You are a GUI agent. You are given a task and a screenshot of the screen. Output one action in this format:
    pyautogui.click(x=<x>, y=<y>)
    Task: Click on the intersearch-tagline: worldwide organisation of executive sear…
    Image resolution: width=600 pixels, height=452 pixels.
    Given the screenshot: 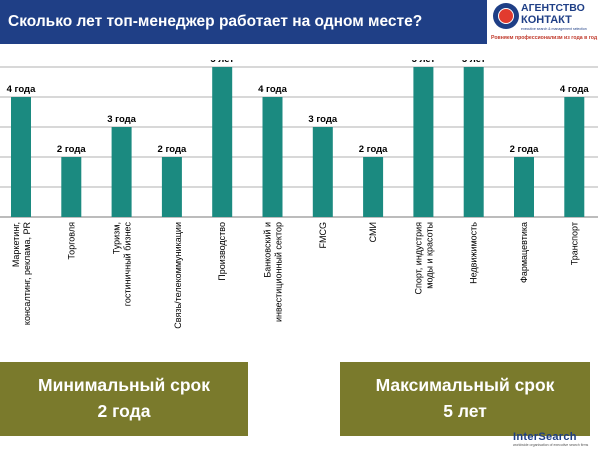 What is the action you would take?
    pyautogui.click(x=551, y=445)
    